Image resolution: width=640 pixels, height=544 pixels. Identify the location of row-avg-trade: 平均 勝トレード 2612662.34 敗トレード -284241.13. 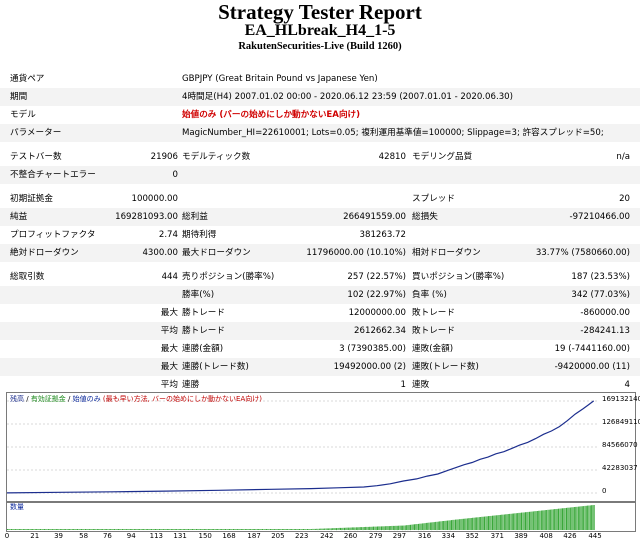
(320, 331).